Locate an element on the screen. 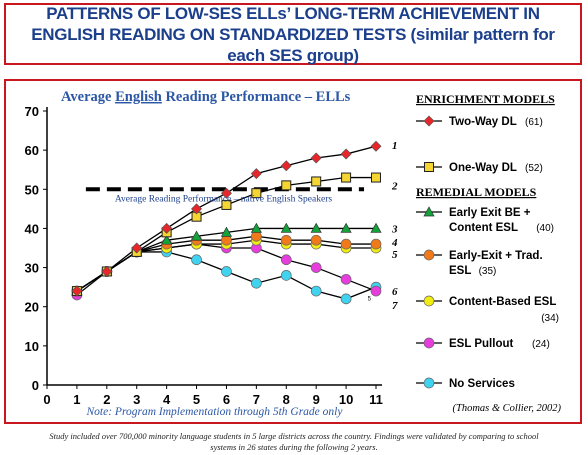  legend-label: Two-Way DL is located at coordinates (483, 122).